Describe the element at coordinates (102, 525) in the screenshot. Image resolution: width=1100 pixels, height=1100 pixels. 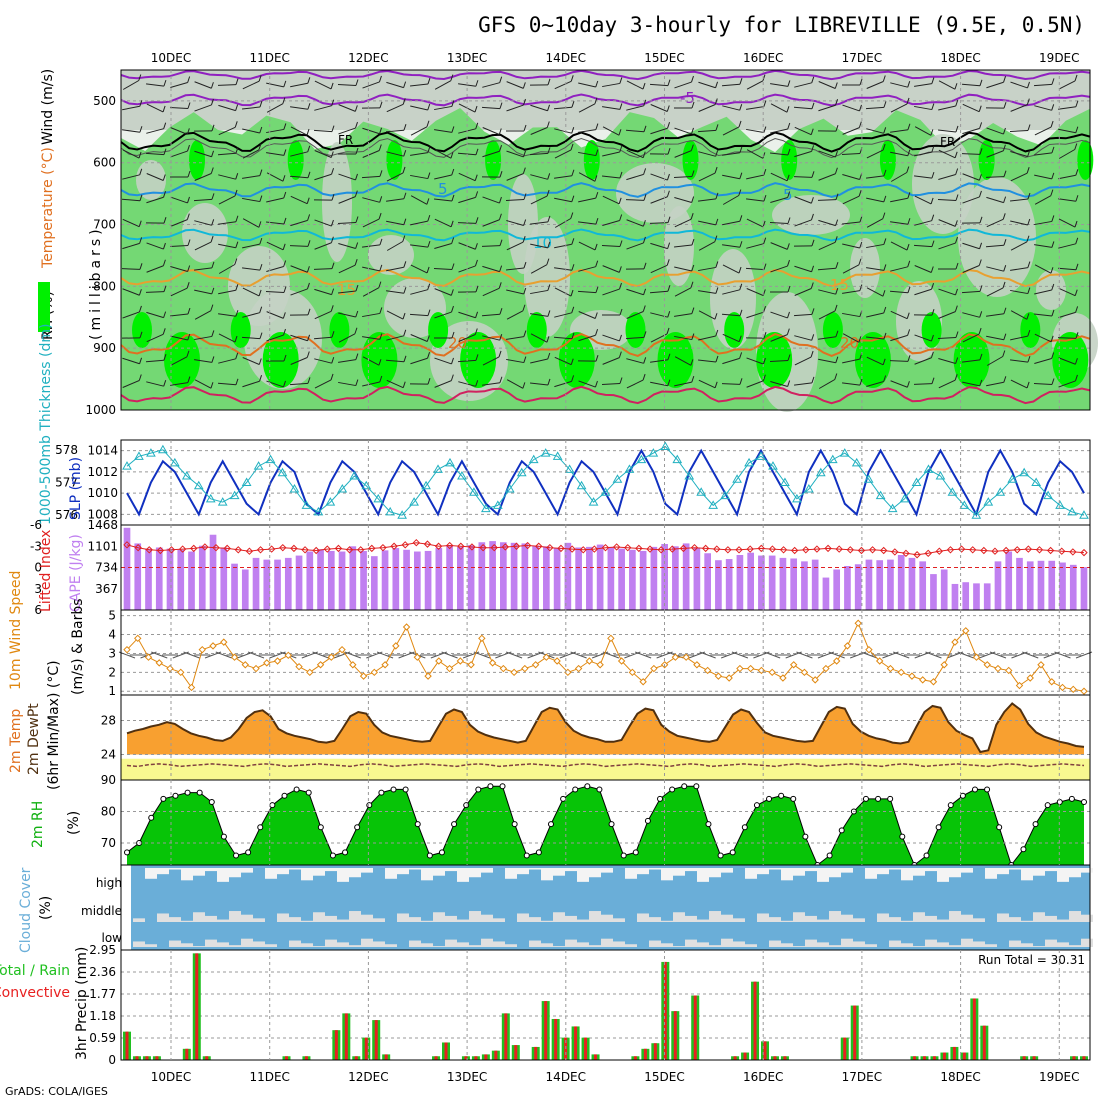
I see `cape-tick-label: 1468` at that location.